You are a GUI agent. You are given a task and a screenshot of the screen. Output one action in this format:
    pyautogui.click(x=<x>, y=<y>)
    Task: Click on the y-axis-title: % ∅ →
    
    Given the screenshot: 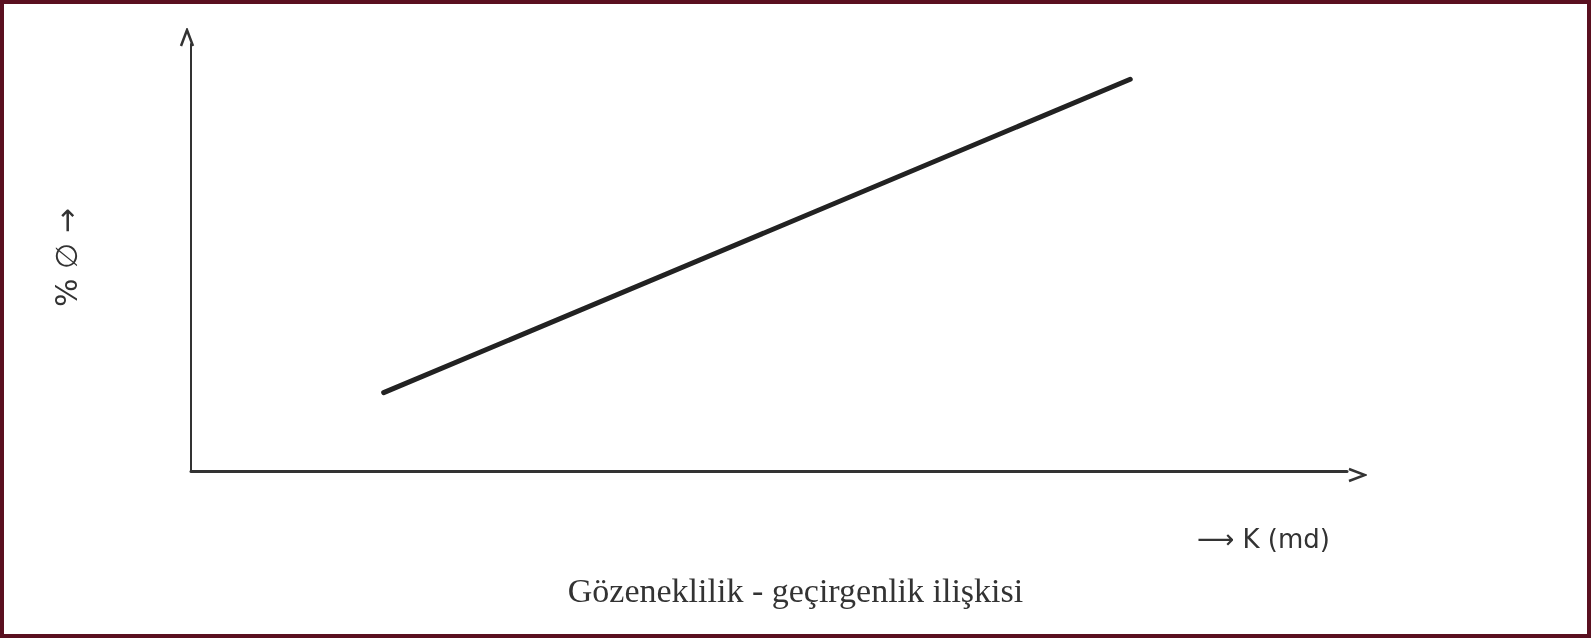 What is the action you would take?
    pyautogui.click(x=66, y=257)
    